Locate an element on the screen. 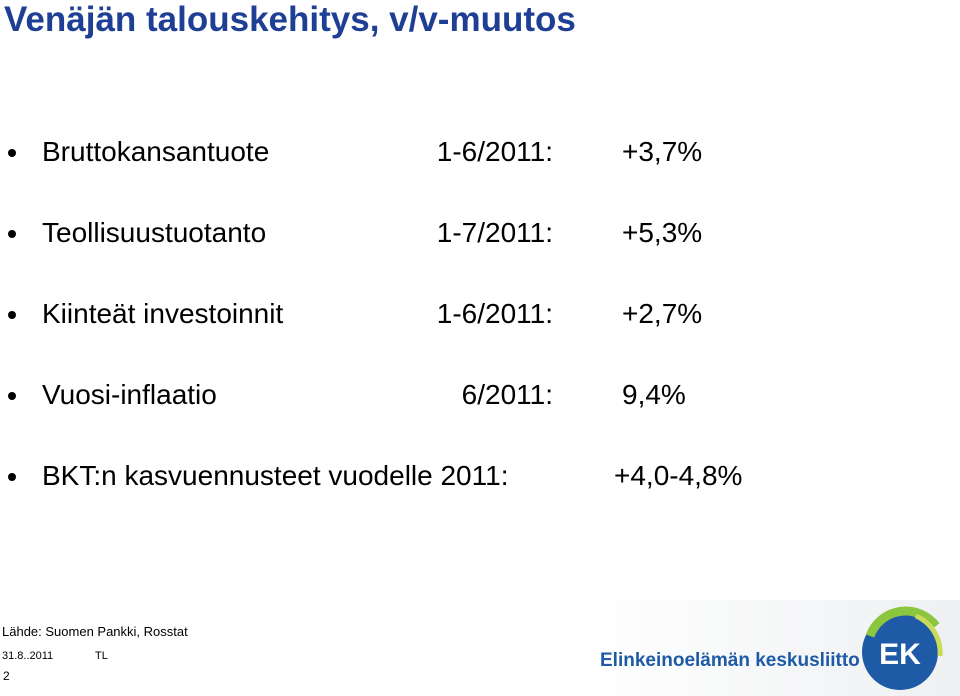  item-label: Kiinteät investoinnit is located at coordinates (163, 313).